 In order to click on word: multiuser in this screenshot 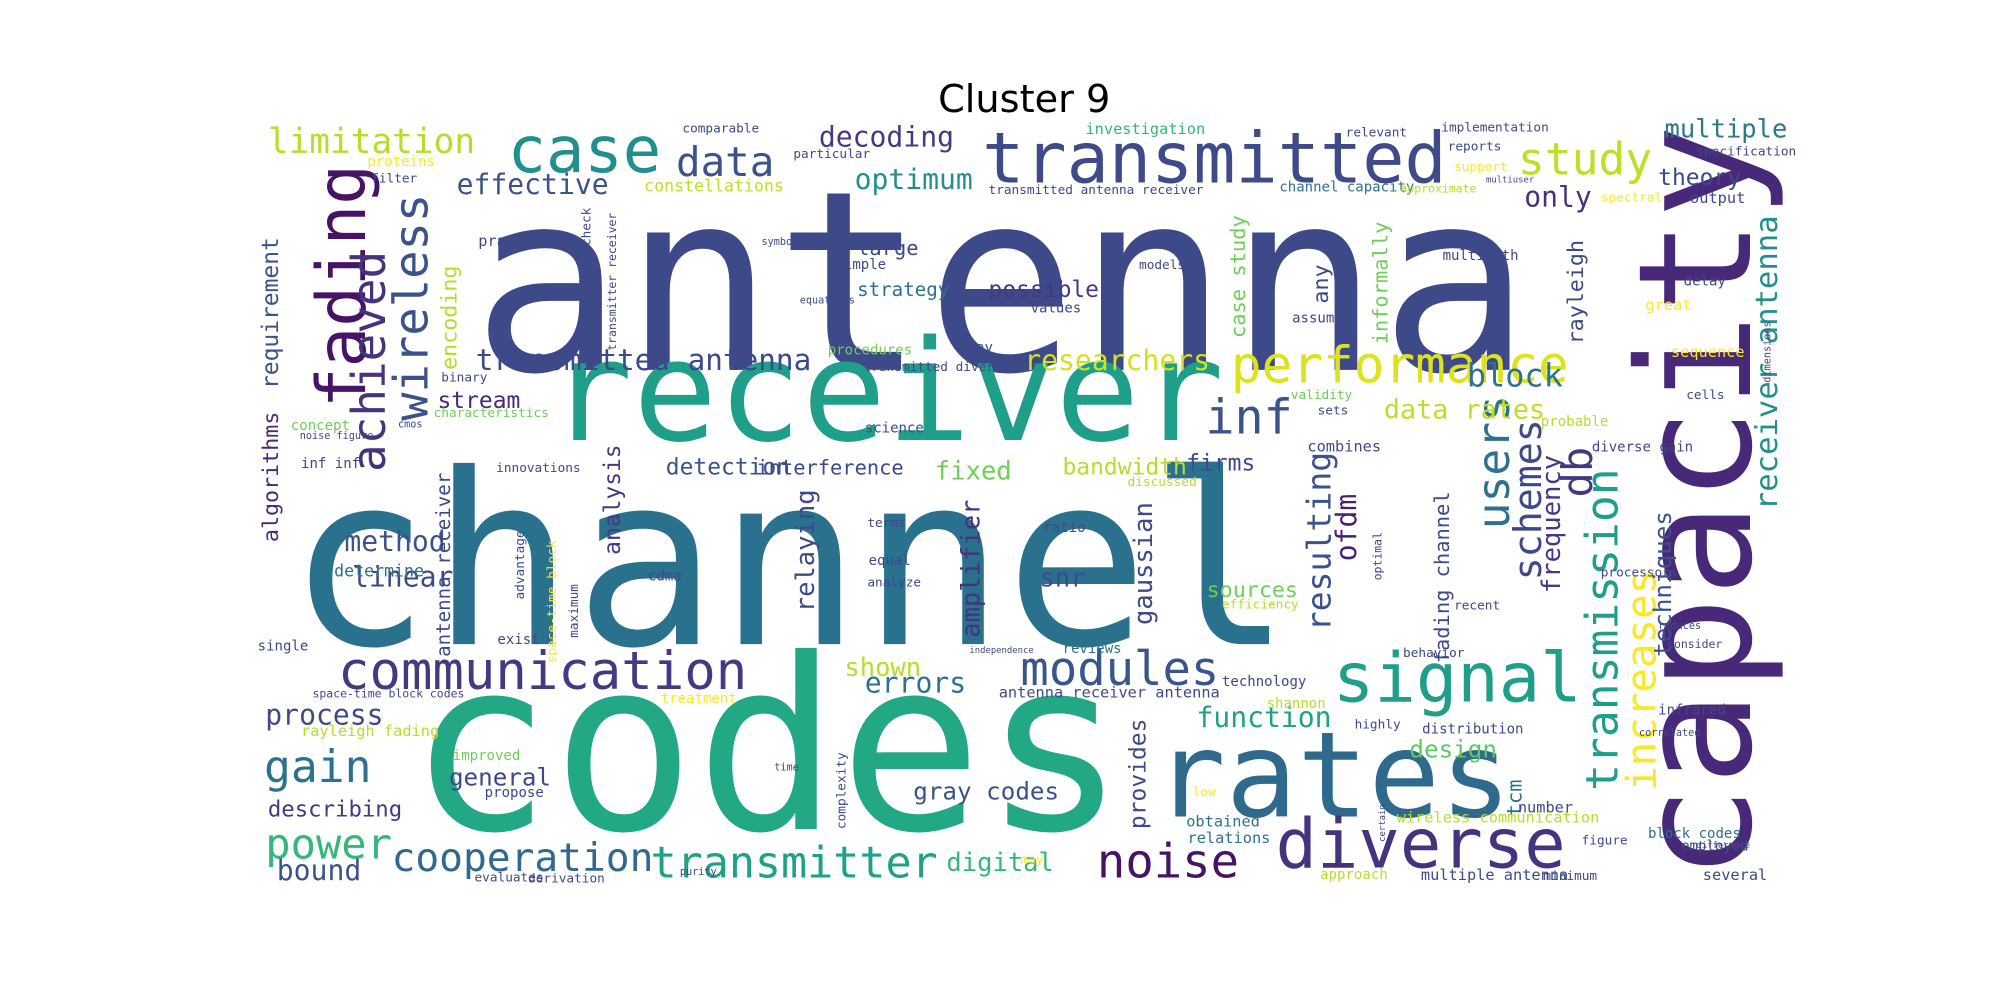, I will do `click(1510, 180)`.